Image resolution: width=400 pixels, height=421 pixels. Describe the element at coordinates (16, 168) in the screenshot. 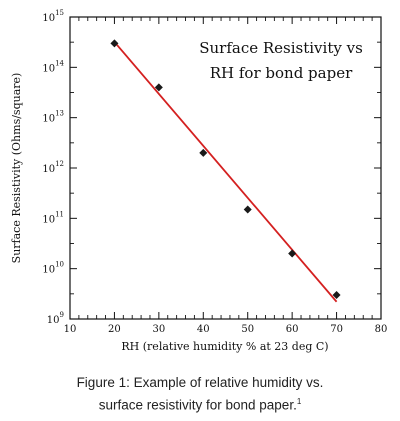

I see `y-axis-label: Surface Resistivity (Ohms/square)` at that location.